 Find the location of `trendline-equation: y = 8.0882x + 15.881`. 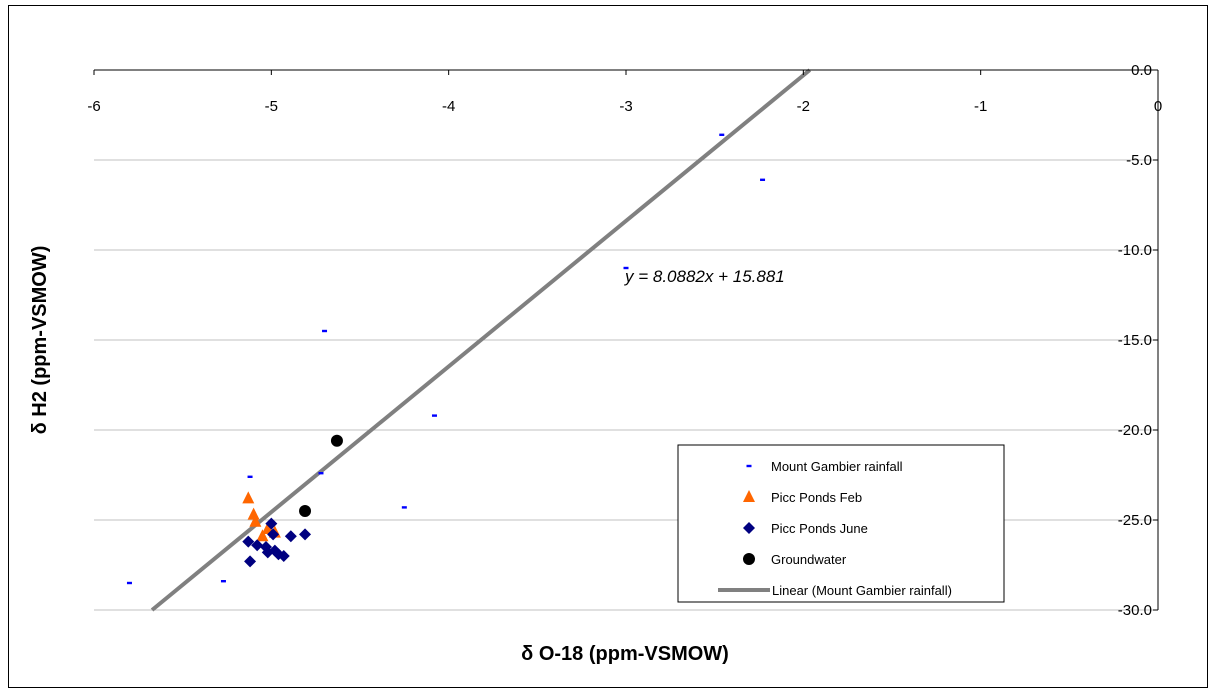

trendline-equation: y = 8.0882x + 15.881 is located at coordinates (704, 276).